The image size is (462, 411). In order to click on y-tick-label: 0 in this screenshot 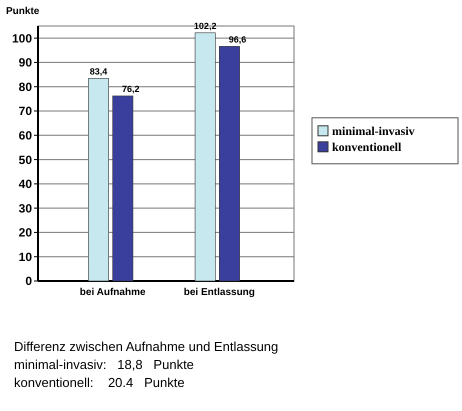, I will do `click(28, 281)`.